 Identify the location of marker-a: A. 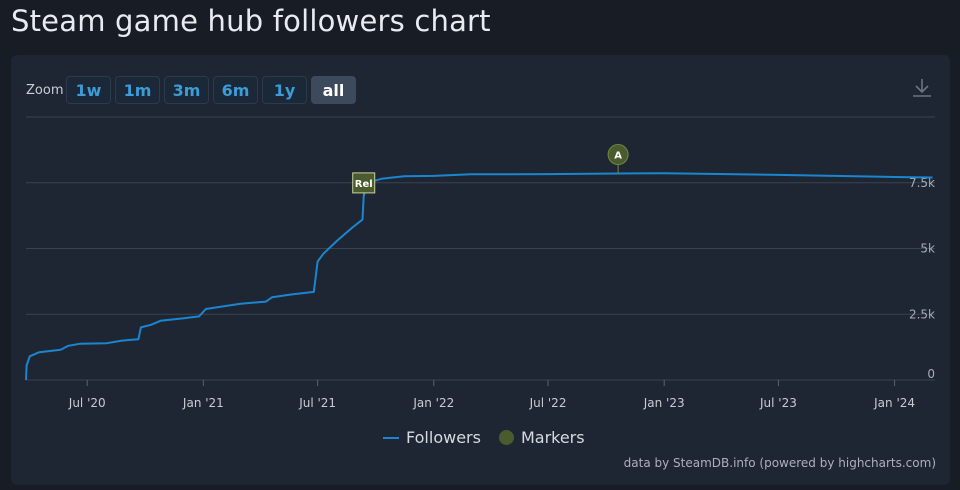
(618, 159).